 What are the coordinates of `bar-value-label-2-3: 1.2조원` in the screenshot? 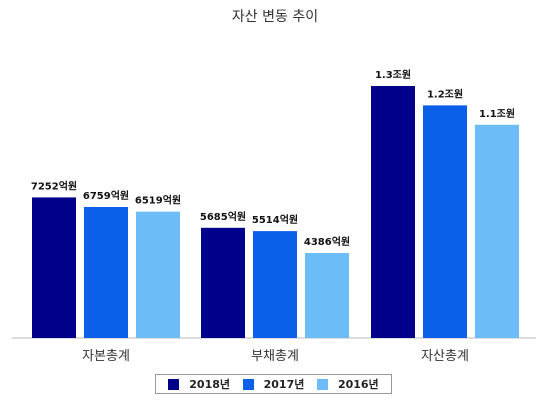 It's located at (445, 93).